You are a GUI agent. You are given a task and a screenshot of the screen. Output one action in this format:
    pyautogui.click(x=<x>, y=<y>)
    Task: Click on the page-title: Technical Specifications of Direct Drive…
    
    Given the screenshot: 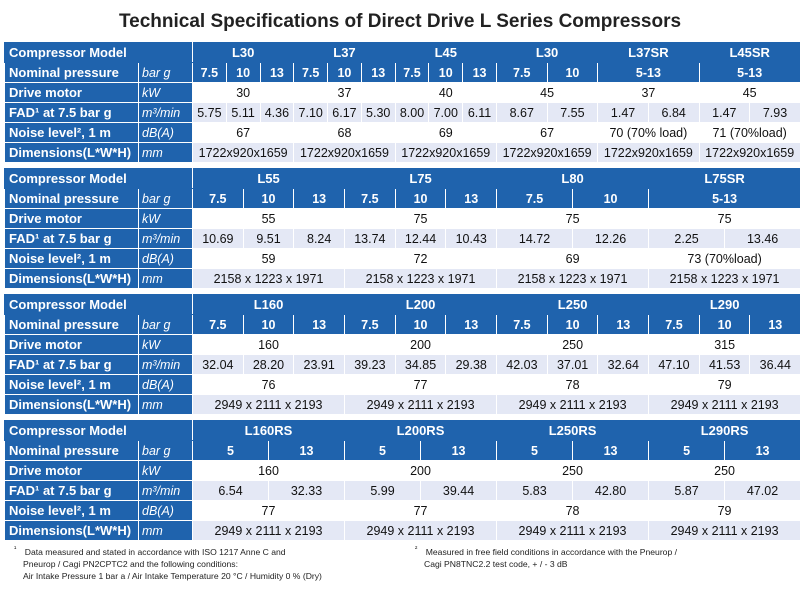 What is the action you would take?
    pyautogui.click(x=400, y=21)
    